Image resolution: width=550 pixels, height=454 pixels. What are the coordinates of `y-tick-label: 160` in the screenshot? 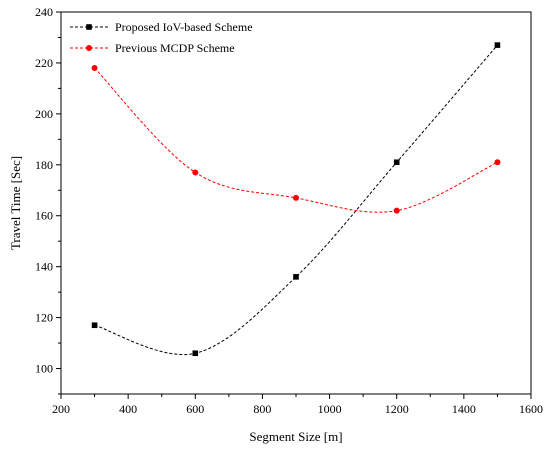 It's located at (44, 216).